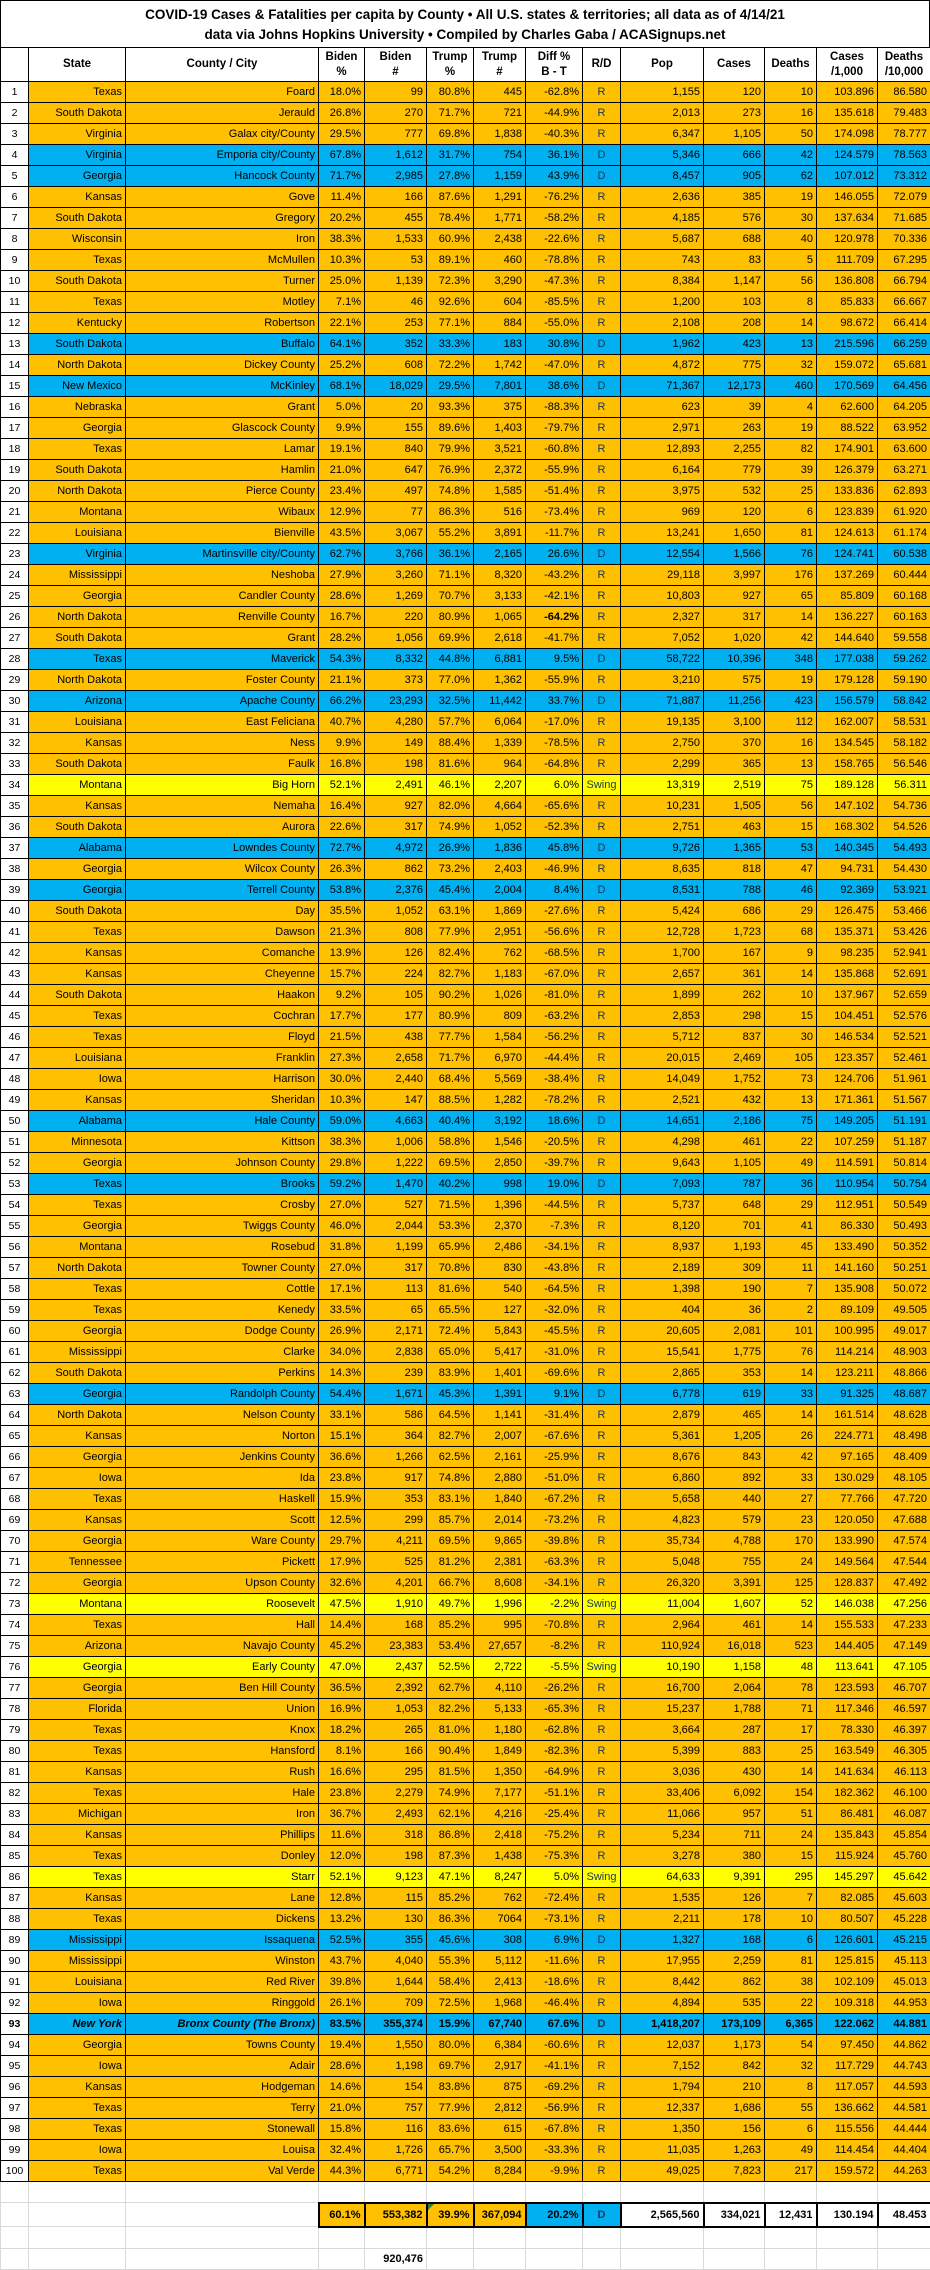  Describe the element at coordinates (222, 1561) in the screenshot. I see `cell-county: Pickett` at that location.